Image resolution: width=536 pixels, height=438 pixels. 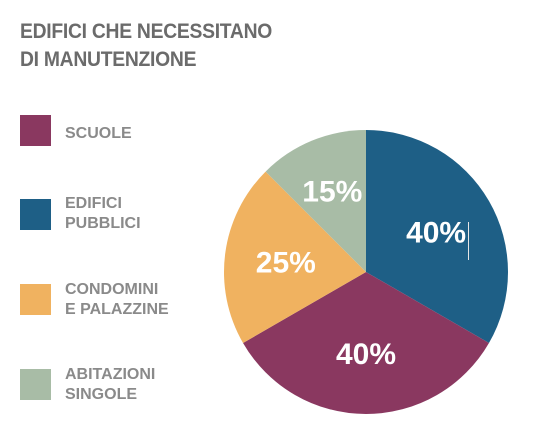 What do you see at coordinates (103, 214) in the screenshot?
I see `legend-label-edifici-pubblici: EDIFICI PUBBLICI` at bounding box center [103, 214].